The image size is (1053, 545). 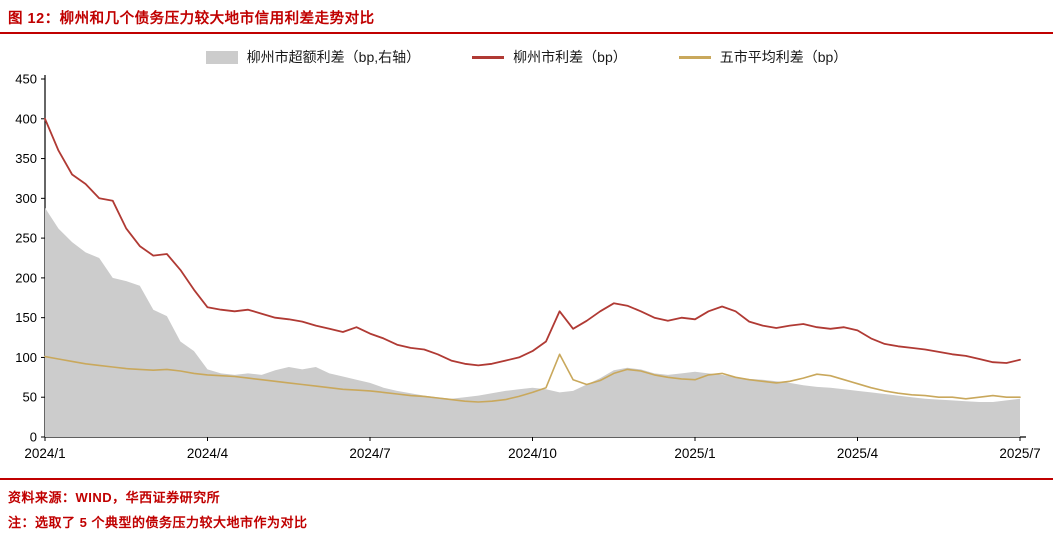 What do you see at coordinates (526, 17) in the screenshot?
I see `title-bar: 图 12：柳州和几个债务压力较大地市信用利差走势对比` at bounding box center [526, 17].